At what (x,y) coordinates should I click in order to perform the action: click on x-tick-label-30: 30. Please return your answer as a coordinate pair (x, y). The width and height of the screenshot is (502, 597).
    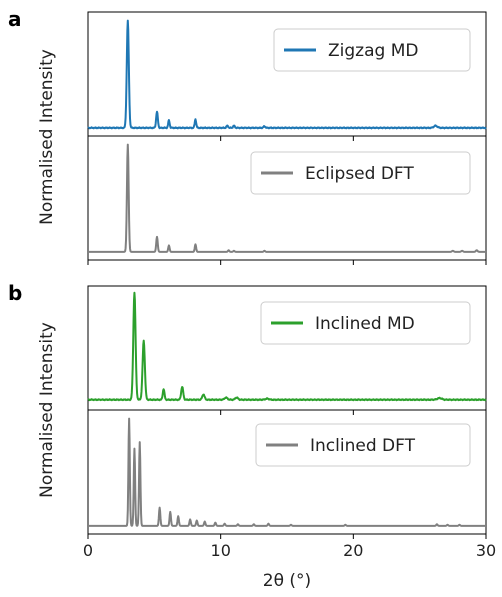
    Looking at the image, I should click on (486, 550).